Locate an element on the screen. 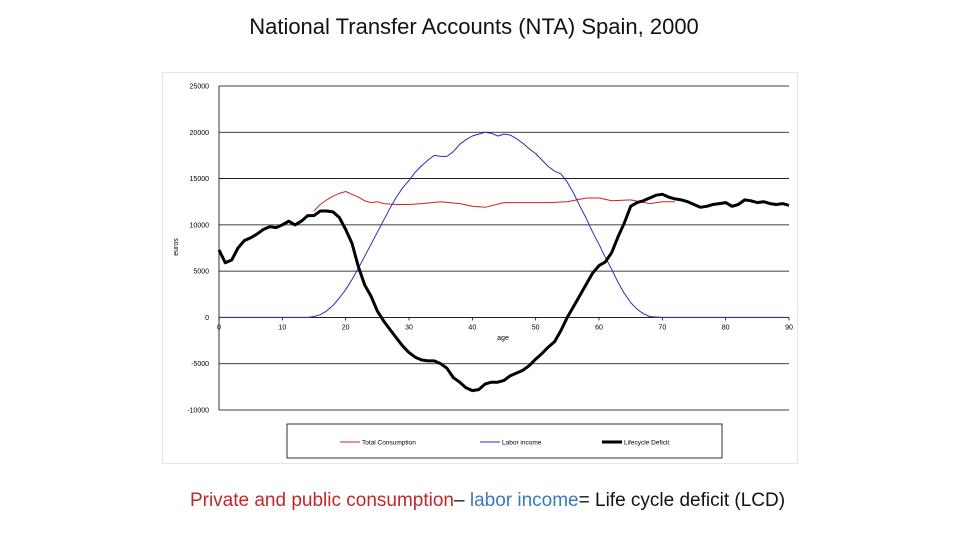 The width and height of the screenshot is (960, 540). x-tick-label: 0 is located at coordinates (219, 327).